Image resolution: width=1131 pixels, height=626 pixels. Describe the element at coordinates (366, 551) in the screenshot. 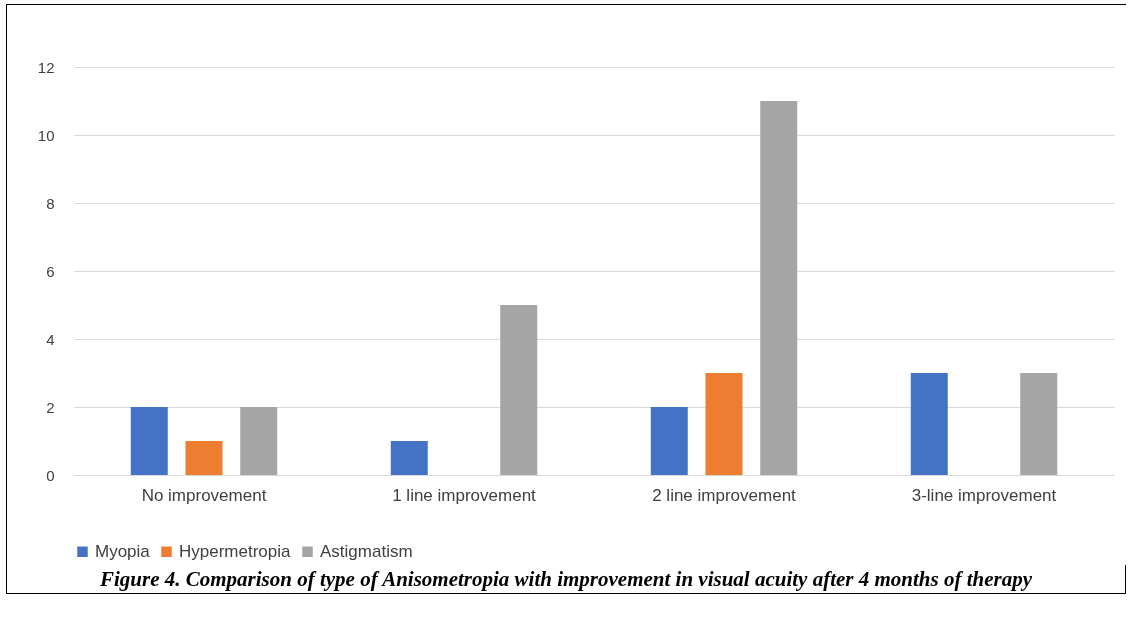

I see `legend-label: Astigmatism` at that location.